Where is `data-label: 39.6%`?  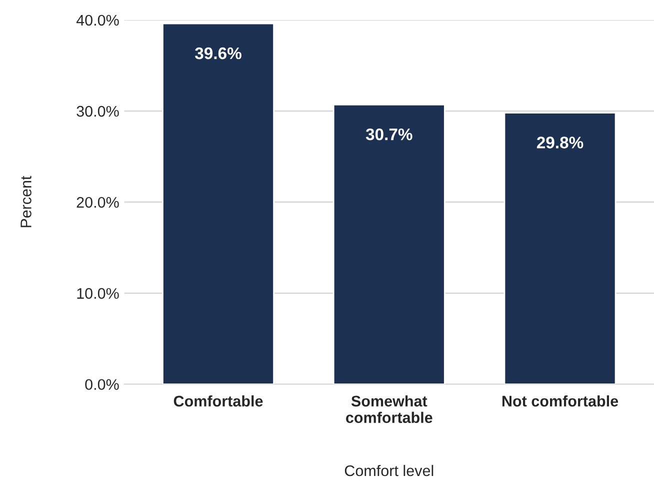 data-label: 39.6% is located at coordinates (218, 53).